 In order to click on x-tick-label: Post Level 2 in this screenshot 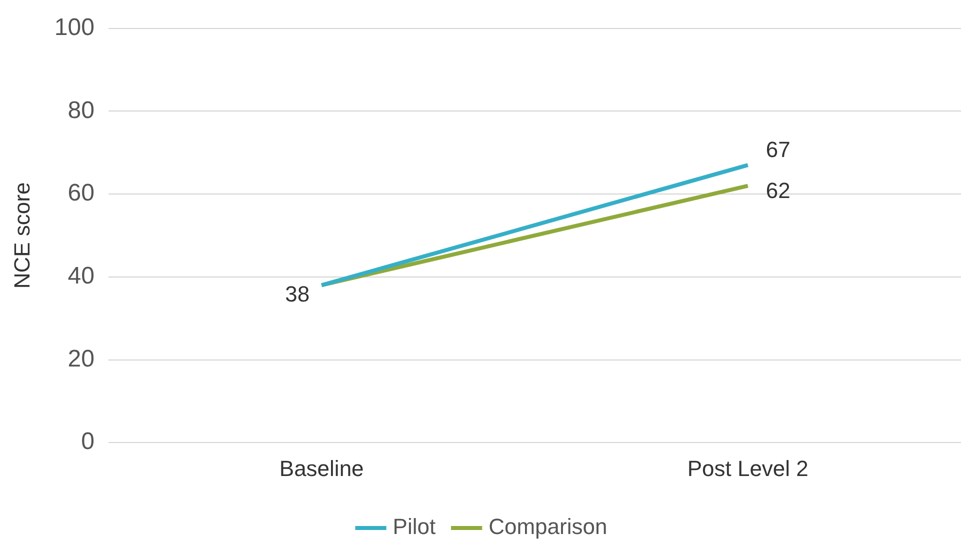, I will do `click(747, 468)`.